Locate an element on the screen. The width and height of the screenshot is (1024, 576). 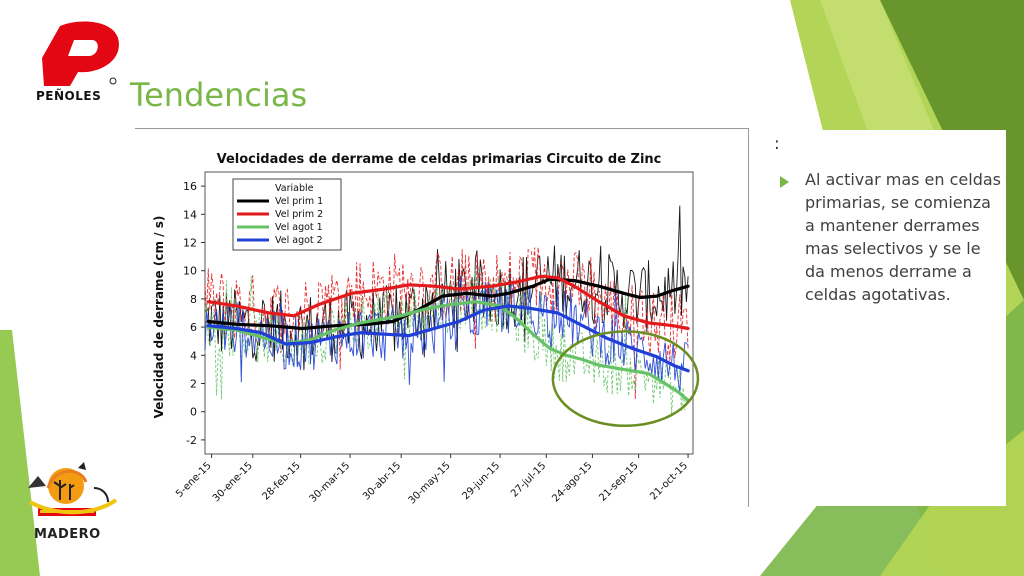
annotation-ellipse is located at coordinates (625, 379).